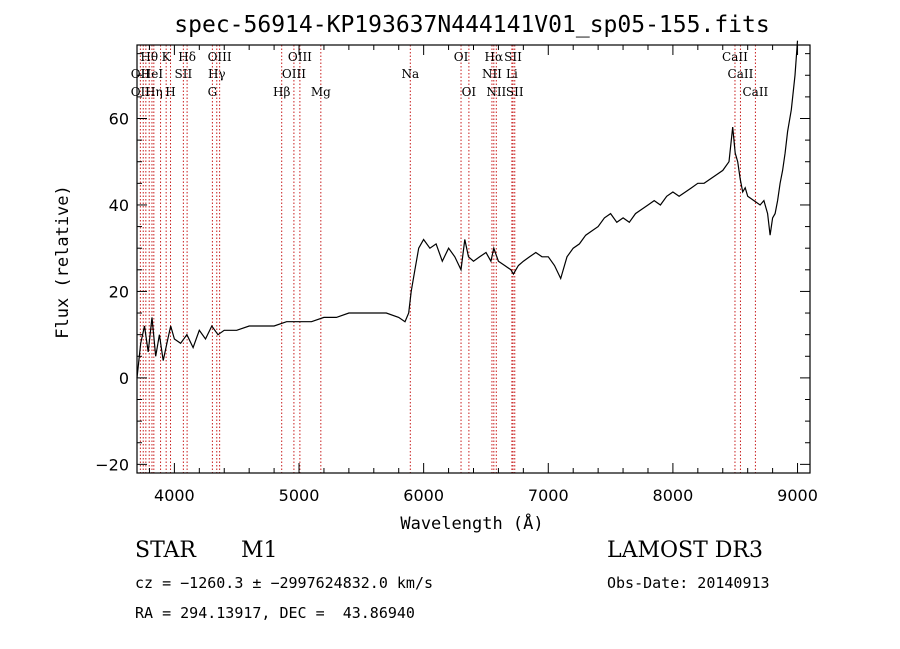 The height and width of the screenshot is (649, 900). What do you see at coordinates (321, 92) in the screenshot?
I see `line-label: Mg` at bounding box center [321, 92].